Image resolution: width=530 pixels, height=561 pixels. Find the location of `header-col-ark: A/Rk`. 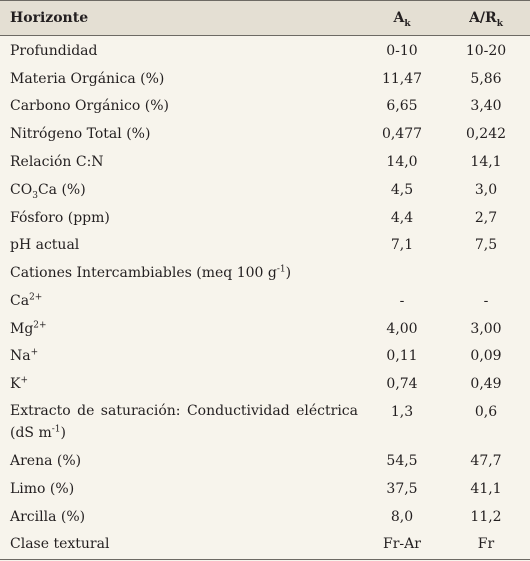

header-col-ark: A/Rk is located at coordinates (486, 19).